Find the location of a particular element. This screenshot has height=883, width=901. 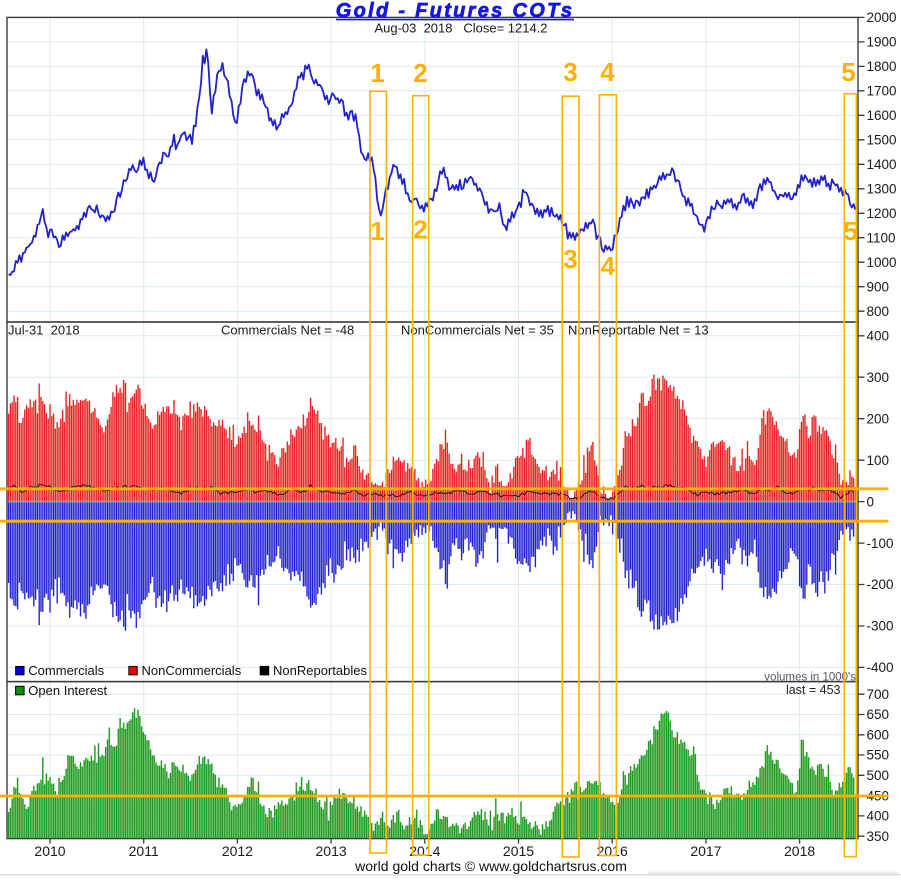

svg-text: 2018 is located at coordinates (799, 851).